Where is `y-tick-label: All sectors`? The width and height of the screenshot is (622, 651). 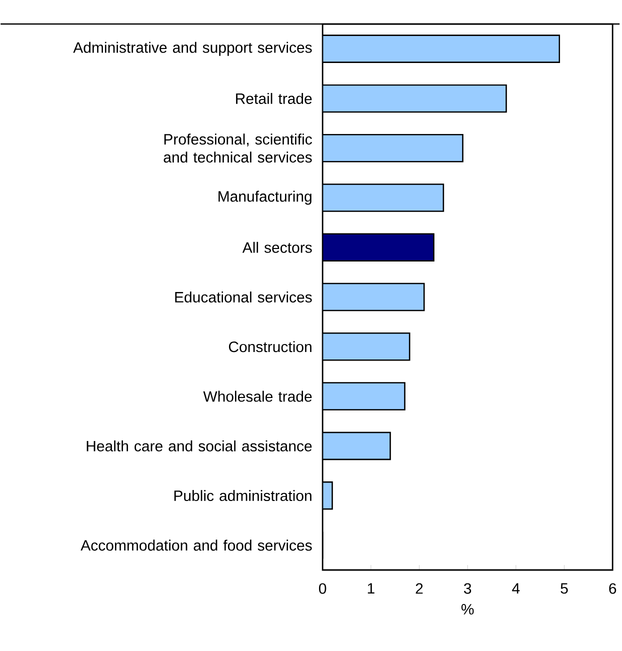
y-tick-label: All sectors is located at coordinates (277, 247).